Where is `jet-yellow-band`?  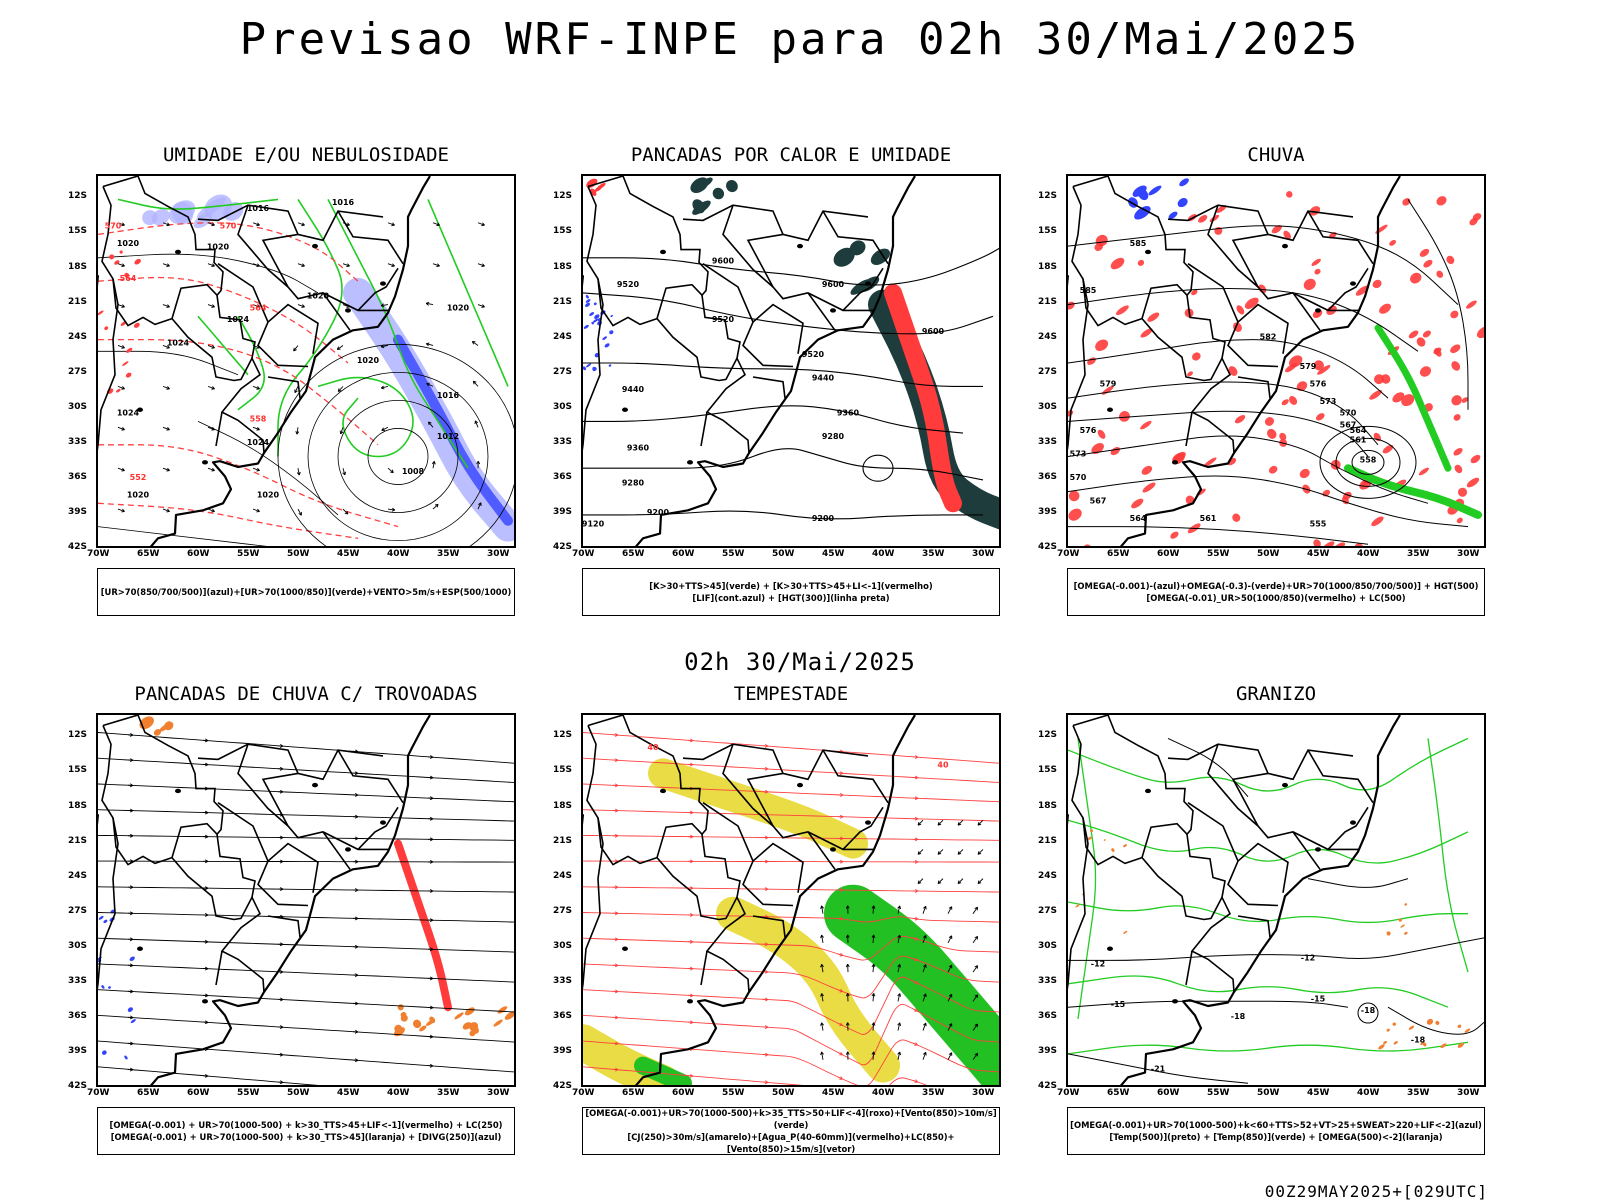 jet-yellow-band is located at coordinates (758, 808).